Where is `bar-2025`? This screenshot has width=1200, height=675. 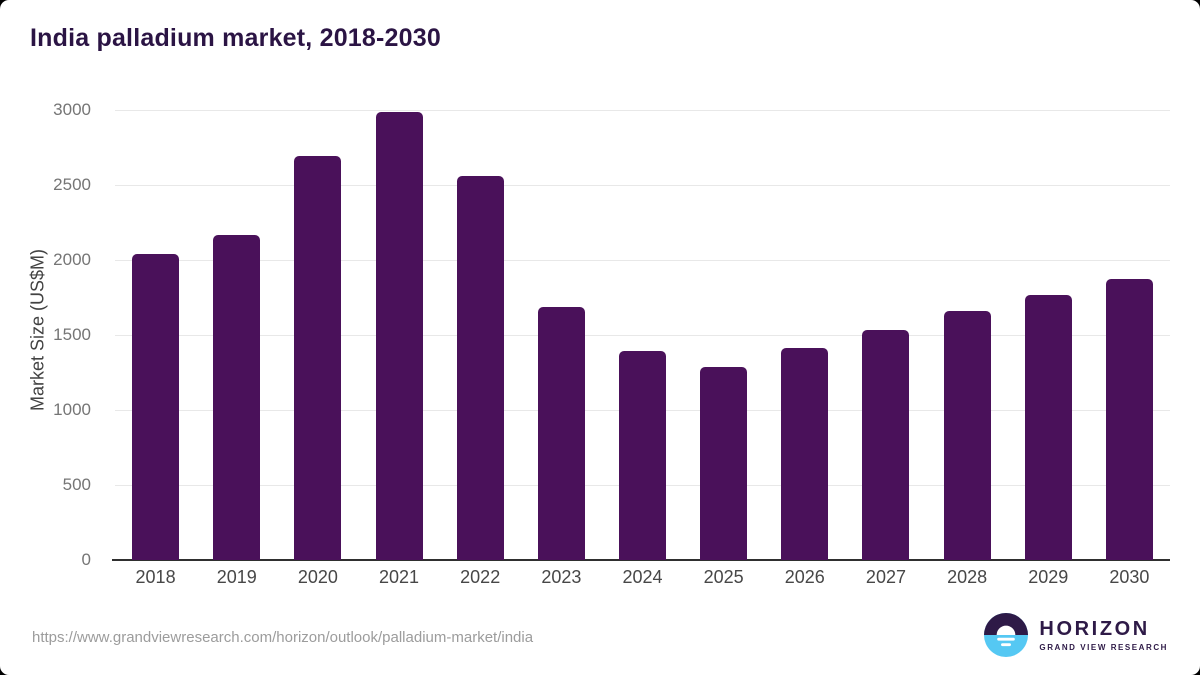
bar-2025 is located at coordinates (724, 463).